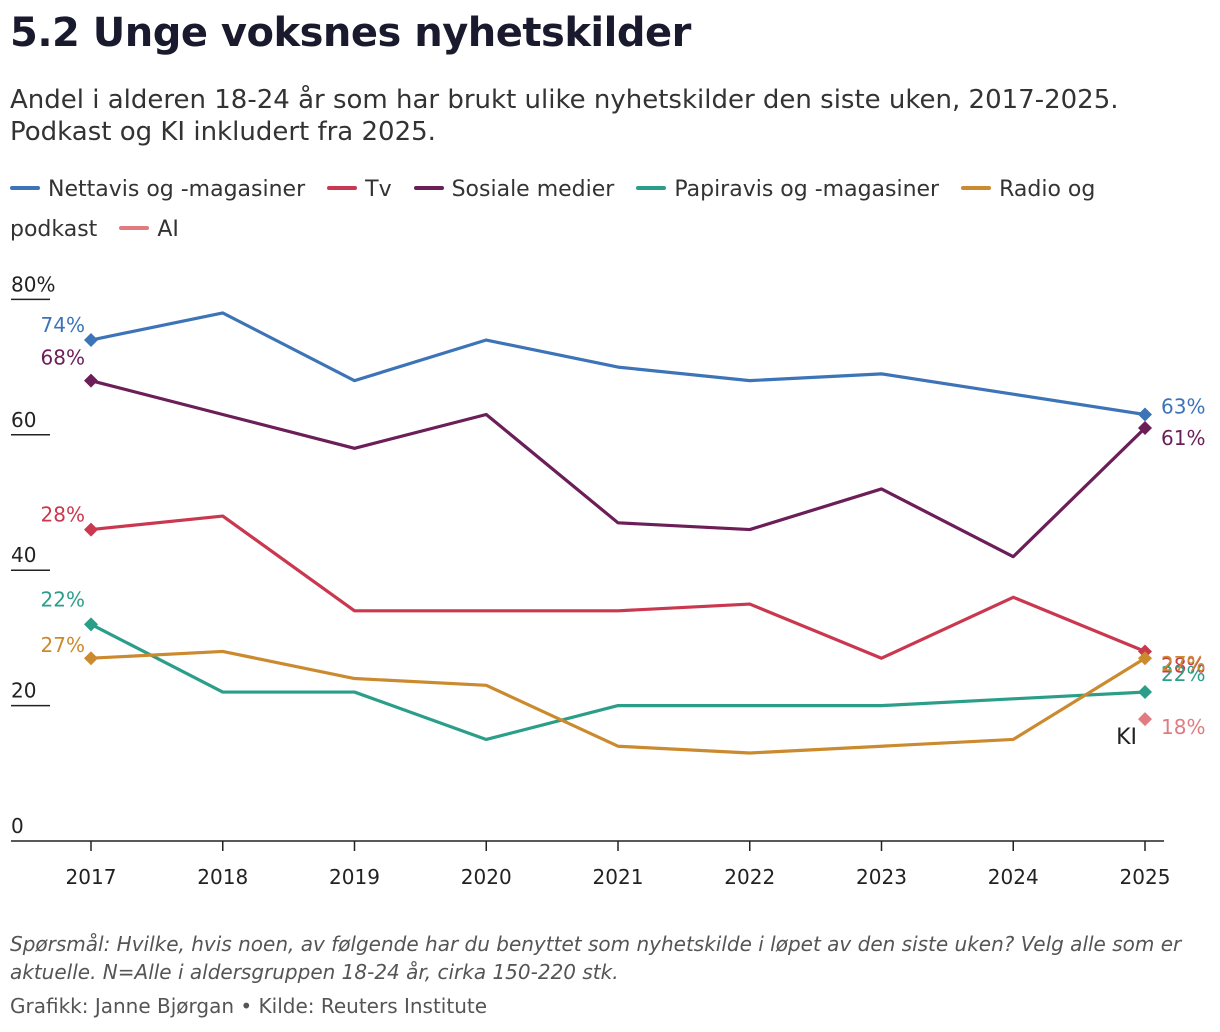 This screenshot has height=1032, width=1220. I want to click on series-radio-og-podkast: 27% 27%, so click(623, 694).